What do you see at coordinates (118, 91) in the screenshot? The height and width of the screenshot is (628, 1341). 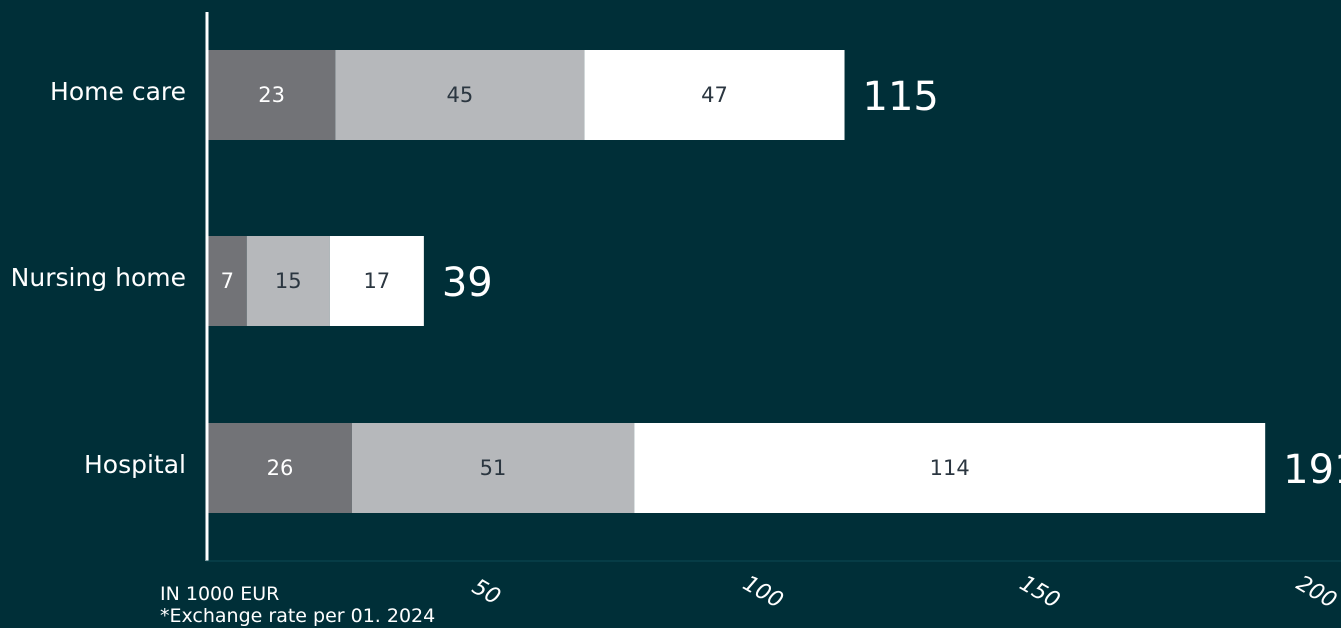 I see `category-label: Home care` at bounding box center [118, 91].